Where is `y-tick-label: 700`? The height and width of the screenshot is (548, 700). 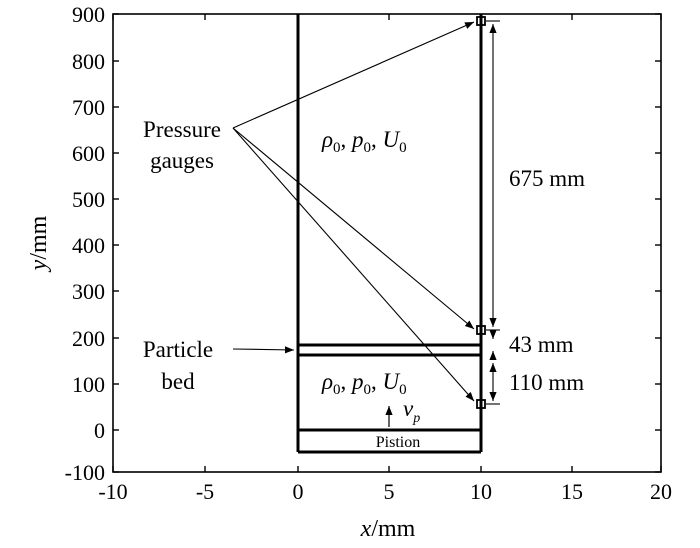 y-tick-label: 700 is located at coordinates (88, 107).